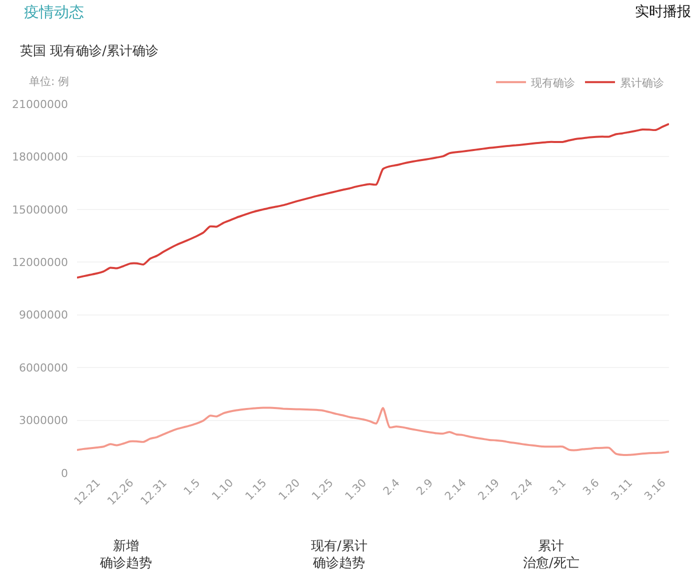 The height and width of the screenshot is (585, 700). I want to click on y-tick-label: 15000000, so click(40, 209).